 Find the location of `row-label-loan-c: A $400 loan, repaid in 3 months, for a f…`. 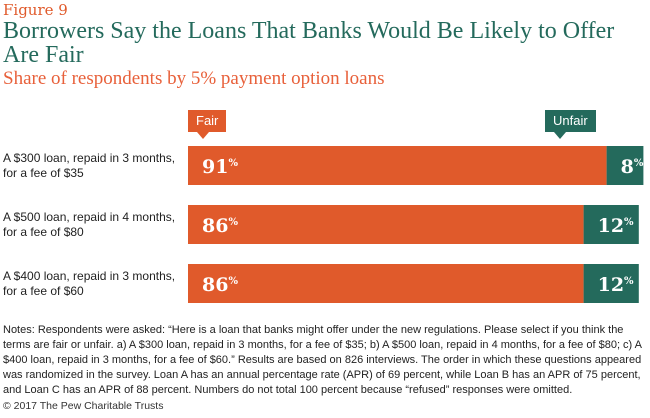

row-label-loan-c: A $400 loan, repaid in 3 months, for a f… is located at coordinates (89, 283).